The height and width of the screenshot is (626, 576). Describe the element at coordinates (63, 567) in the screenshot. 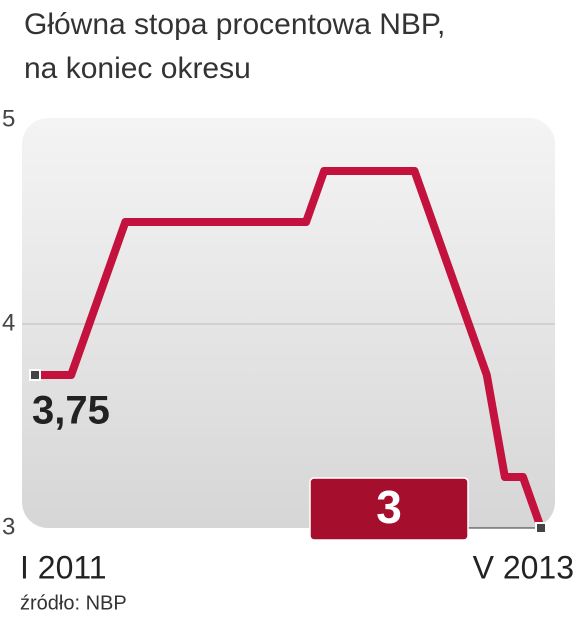

I see `x-tick-label: I 2011` at that location.